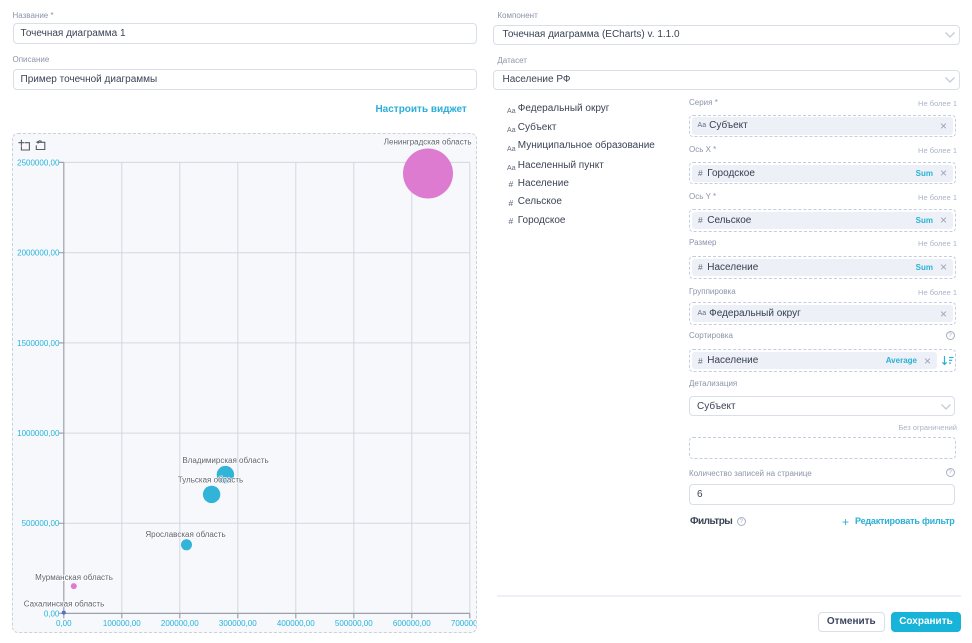 This screenshot has width=972, height=643. I want to click on svg-text: Тульская область, so click(210, 479).